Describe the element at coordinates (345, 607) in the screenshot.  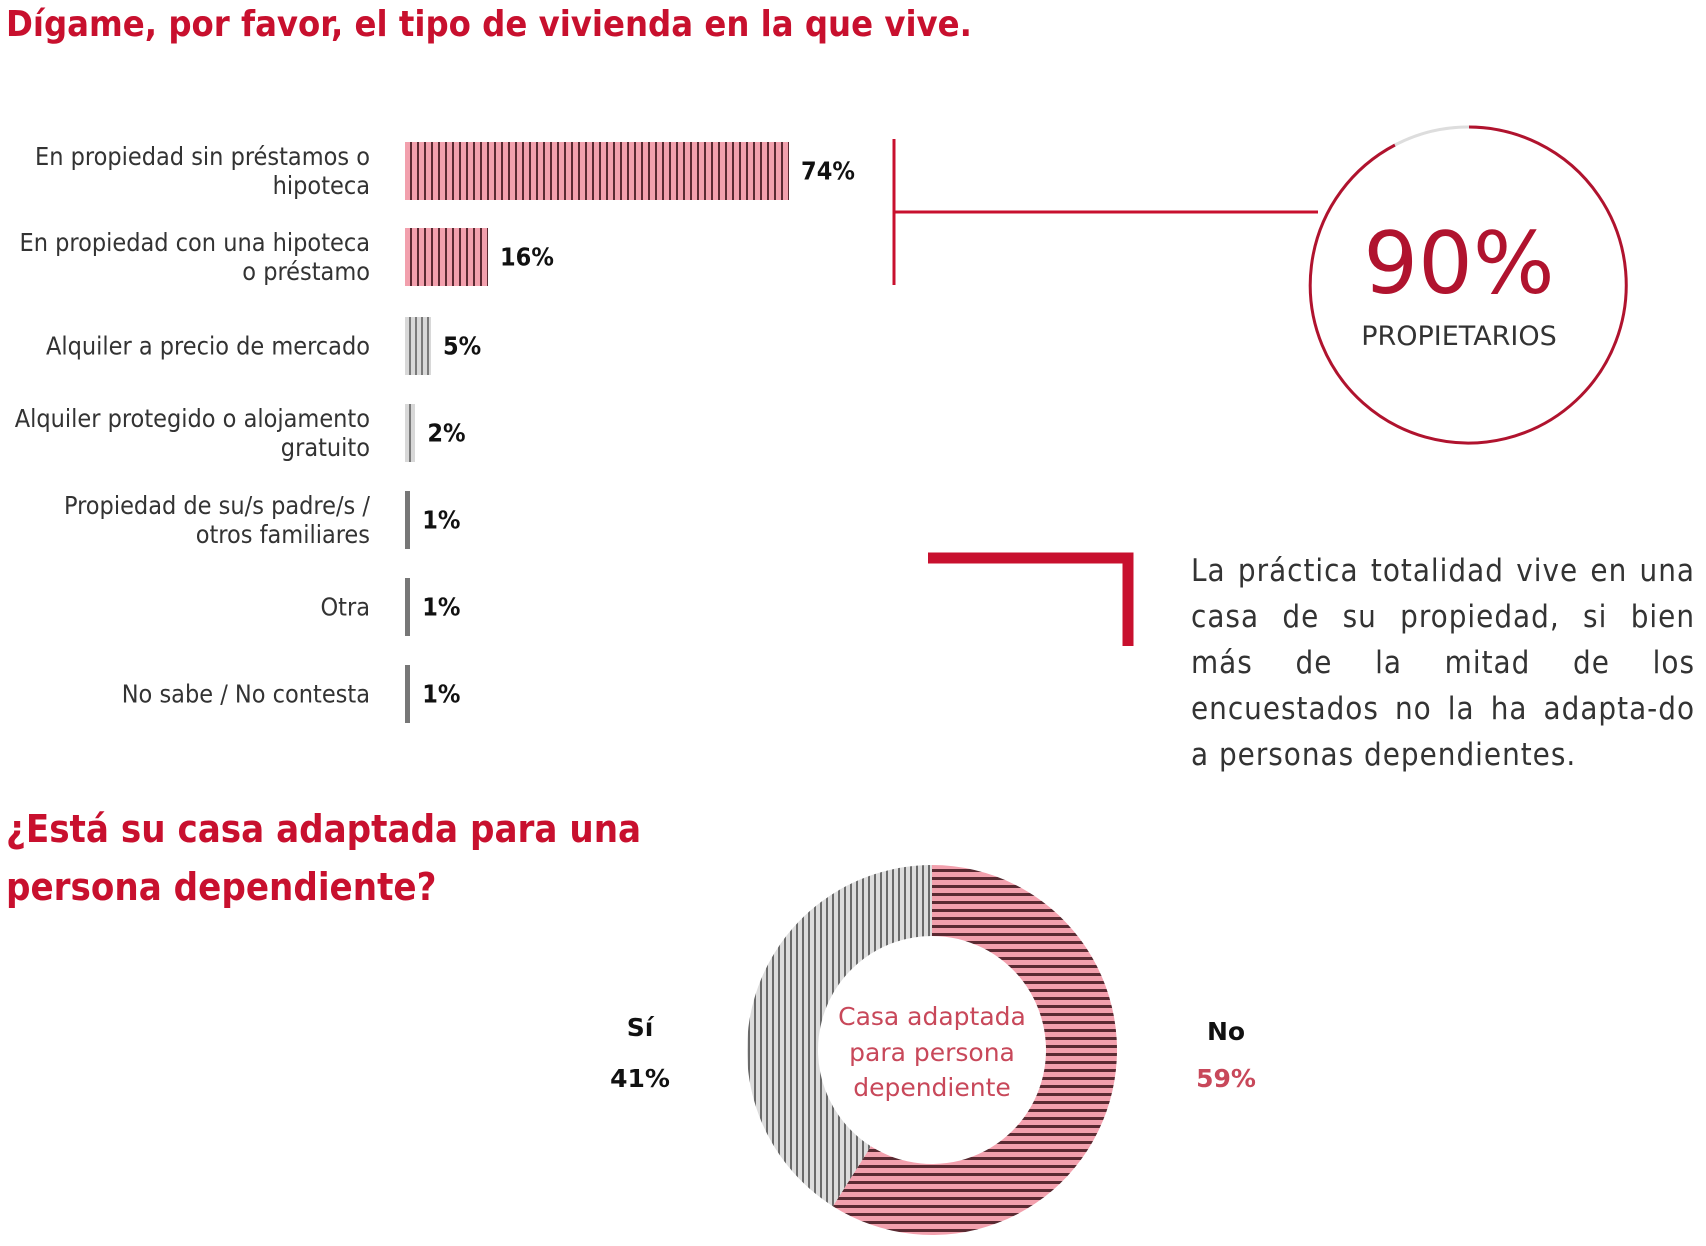
I see `bar-category-label: Otra` at that location.